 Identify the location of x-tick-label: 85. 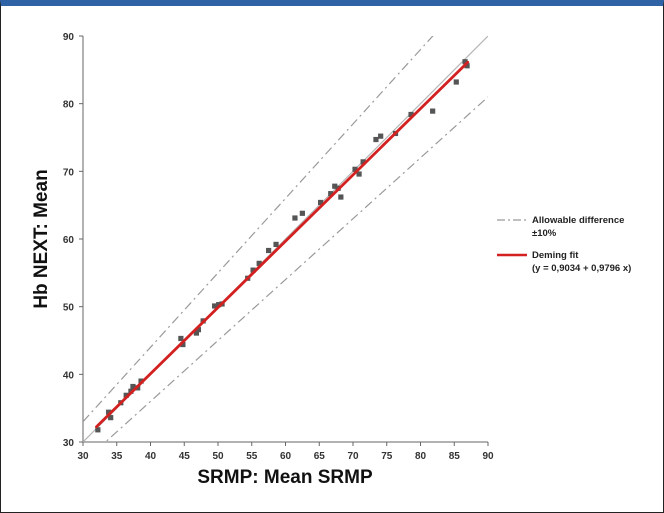
(455, 456).